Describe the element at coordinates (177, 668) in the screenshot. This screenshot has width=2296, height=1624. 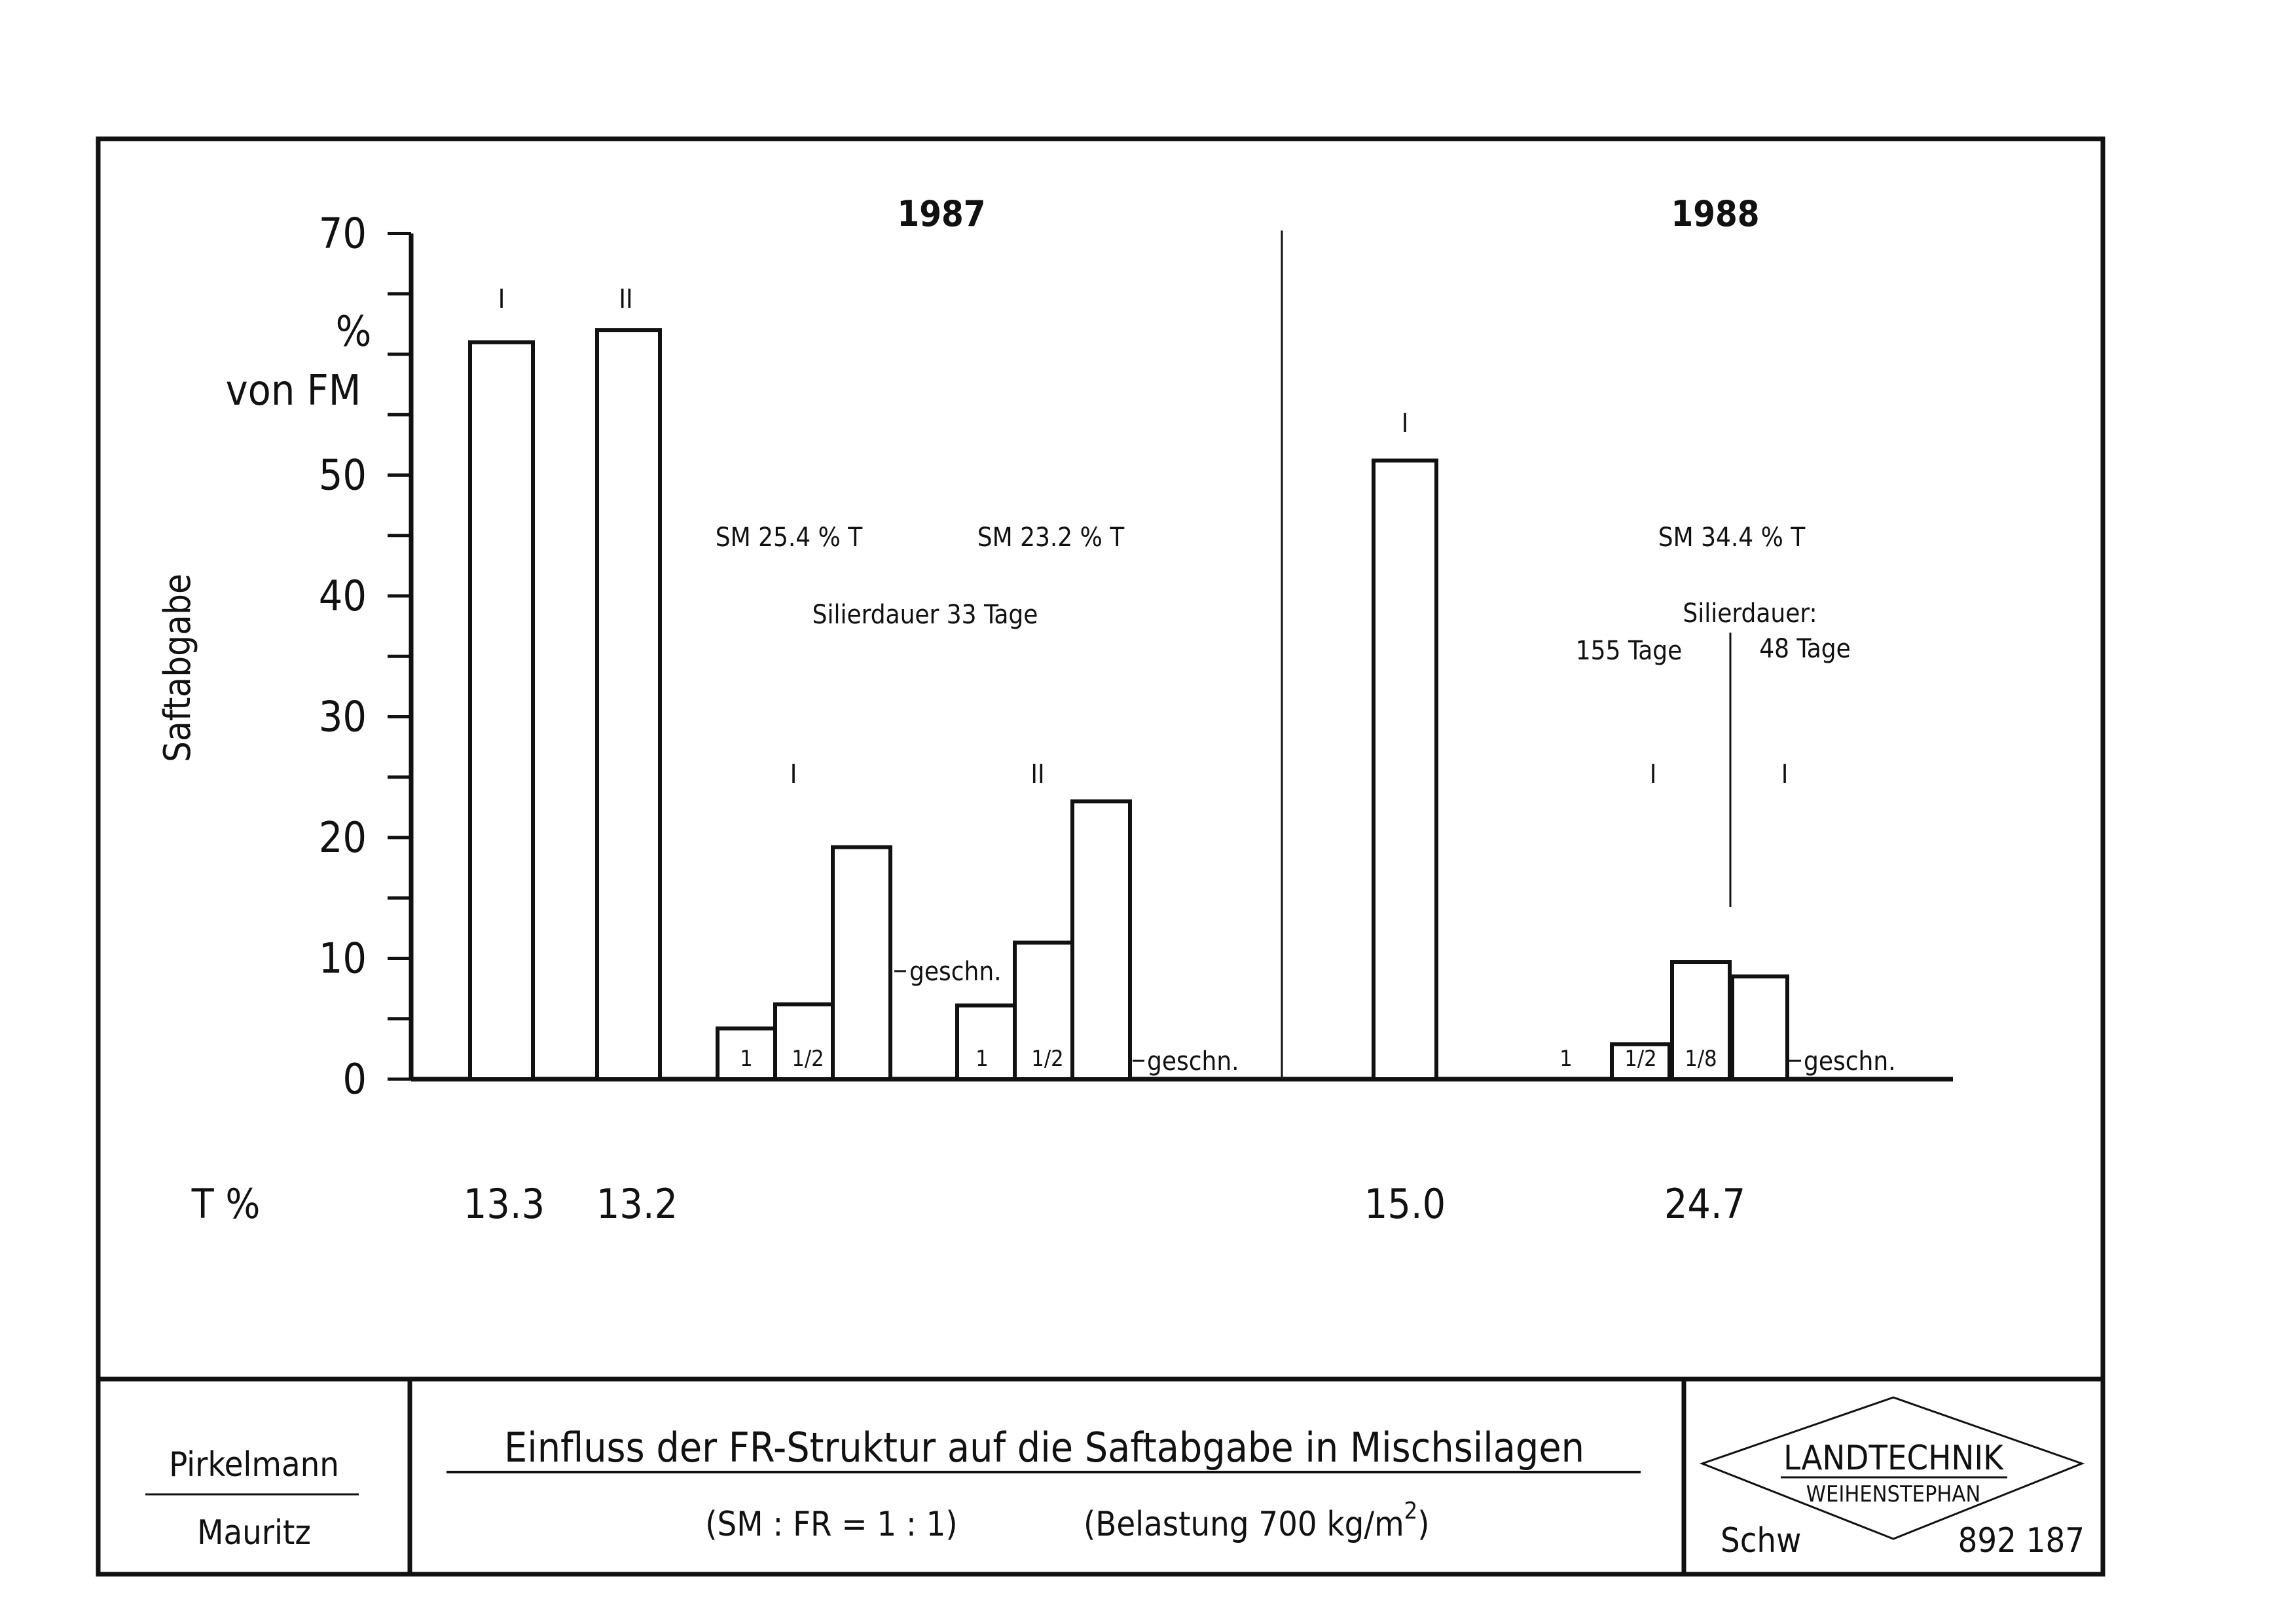
I see `y-axis-label: Saftabgabe` at that location.